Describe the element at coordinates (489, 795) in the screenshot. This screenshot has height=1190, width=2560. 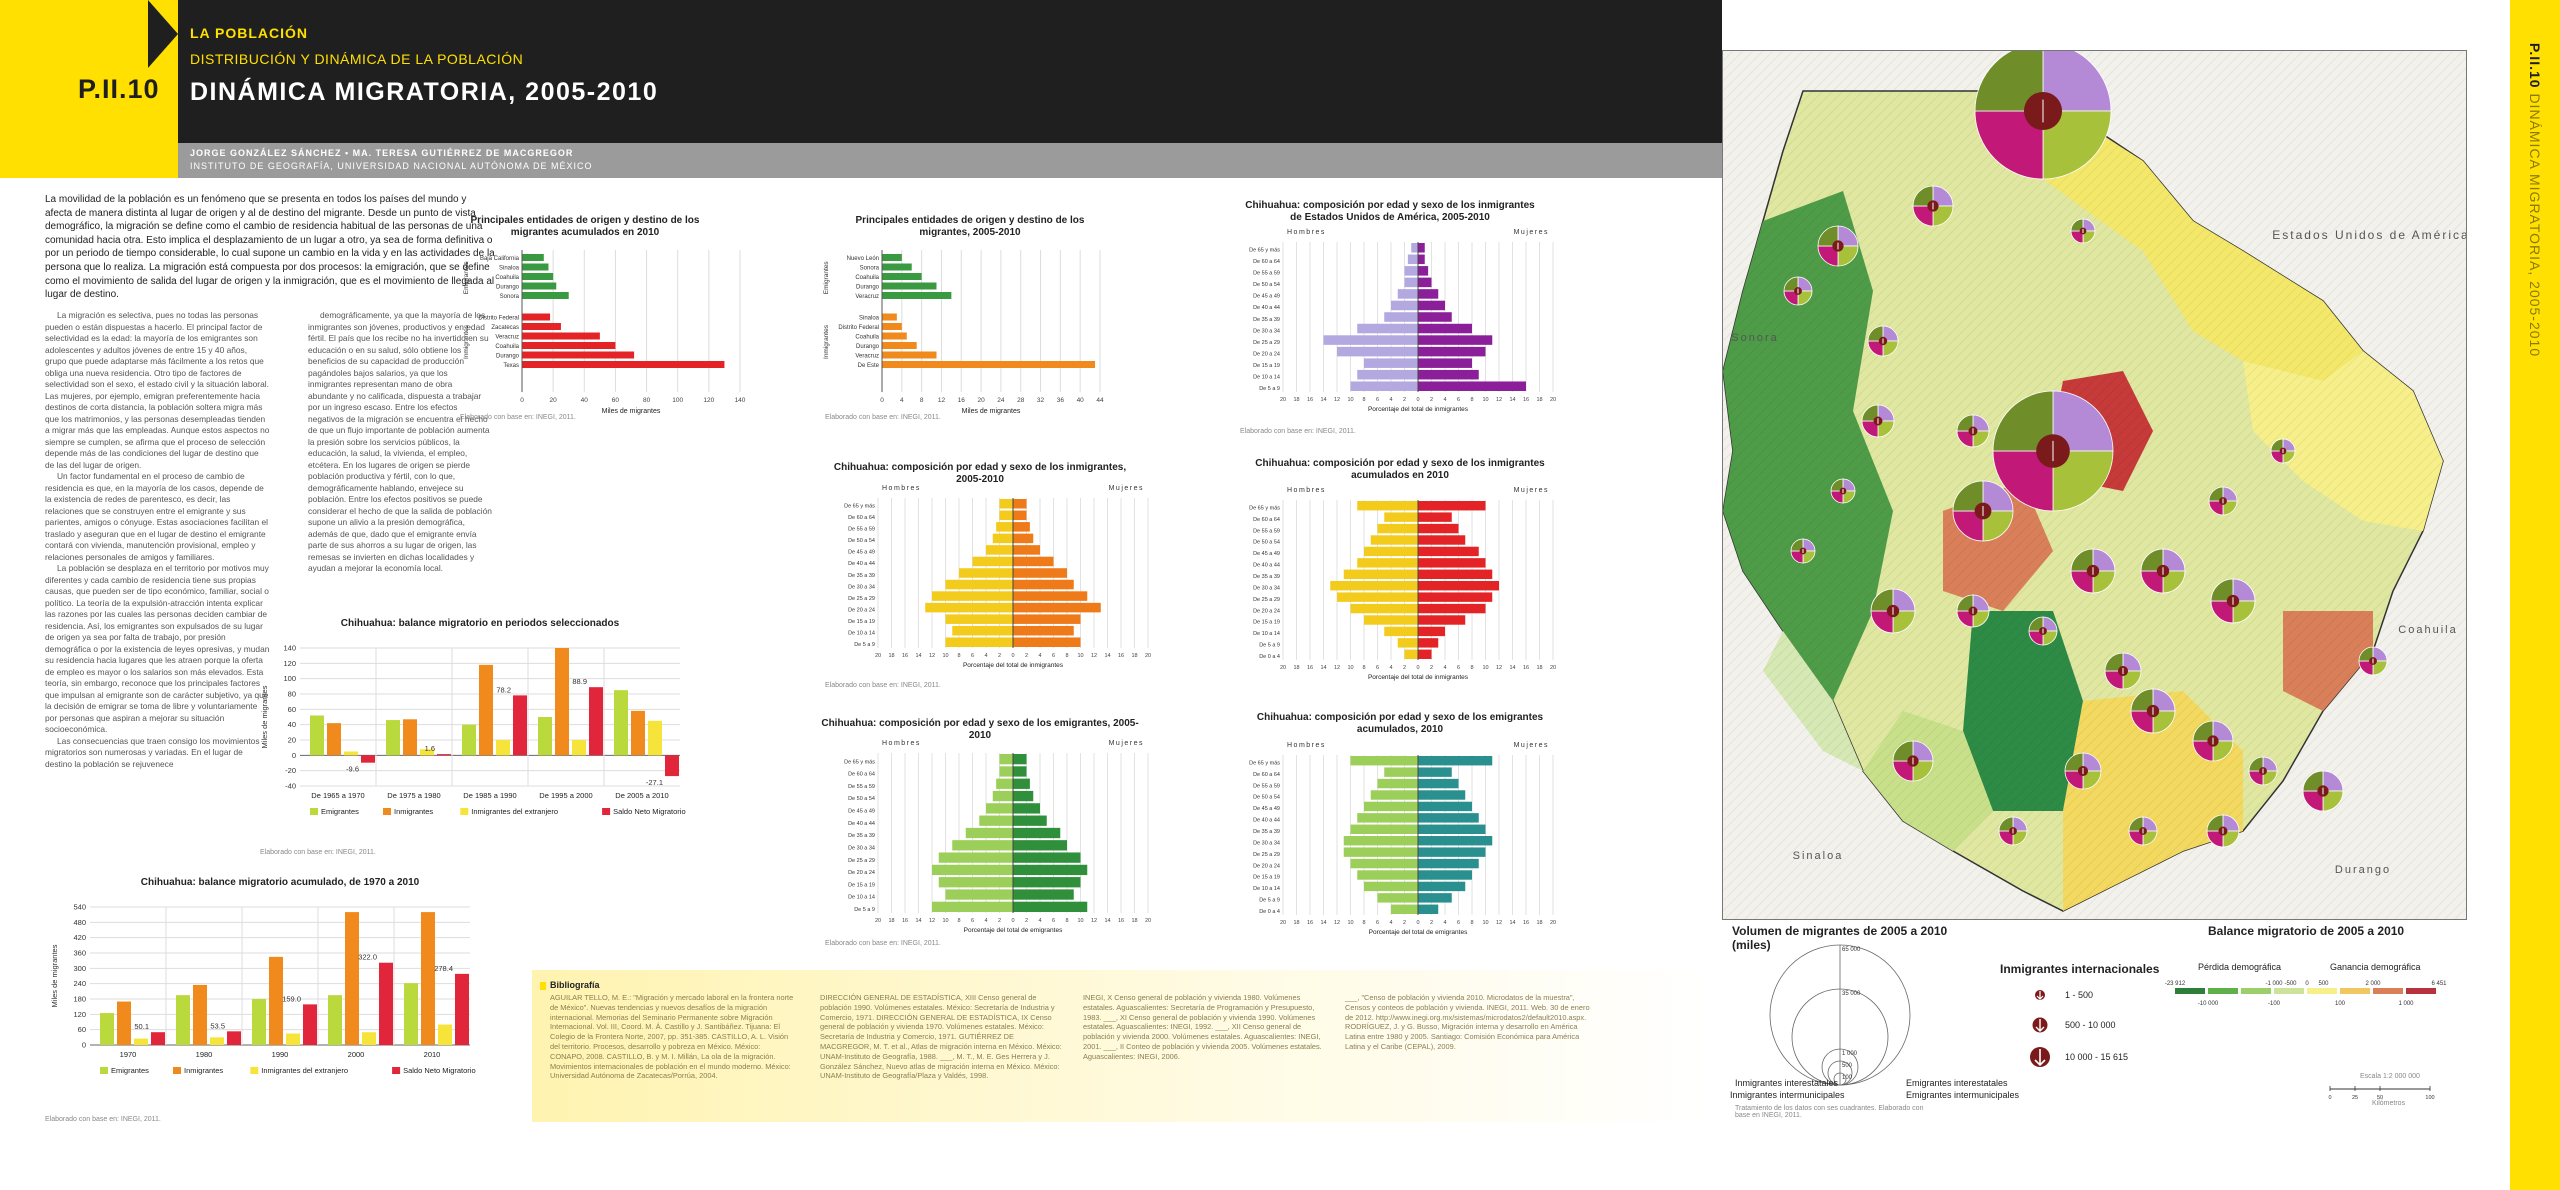
I see `category-label: De 1985 a 1990` at that location.